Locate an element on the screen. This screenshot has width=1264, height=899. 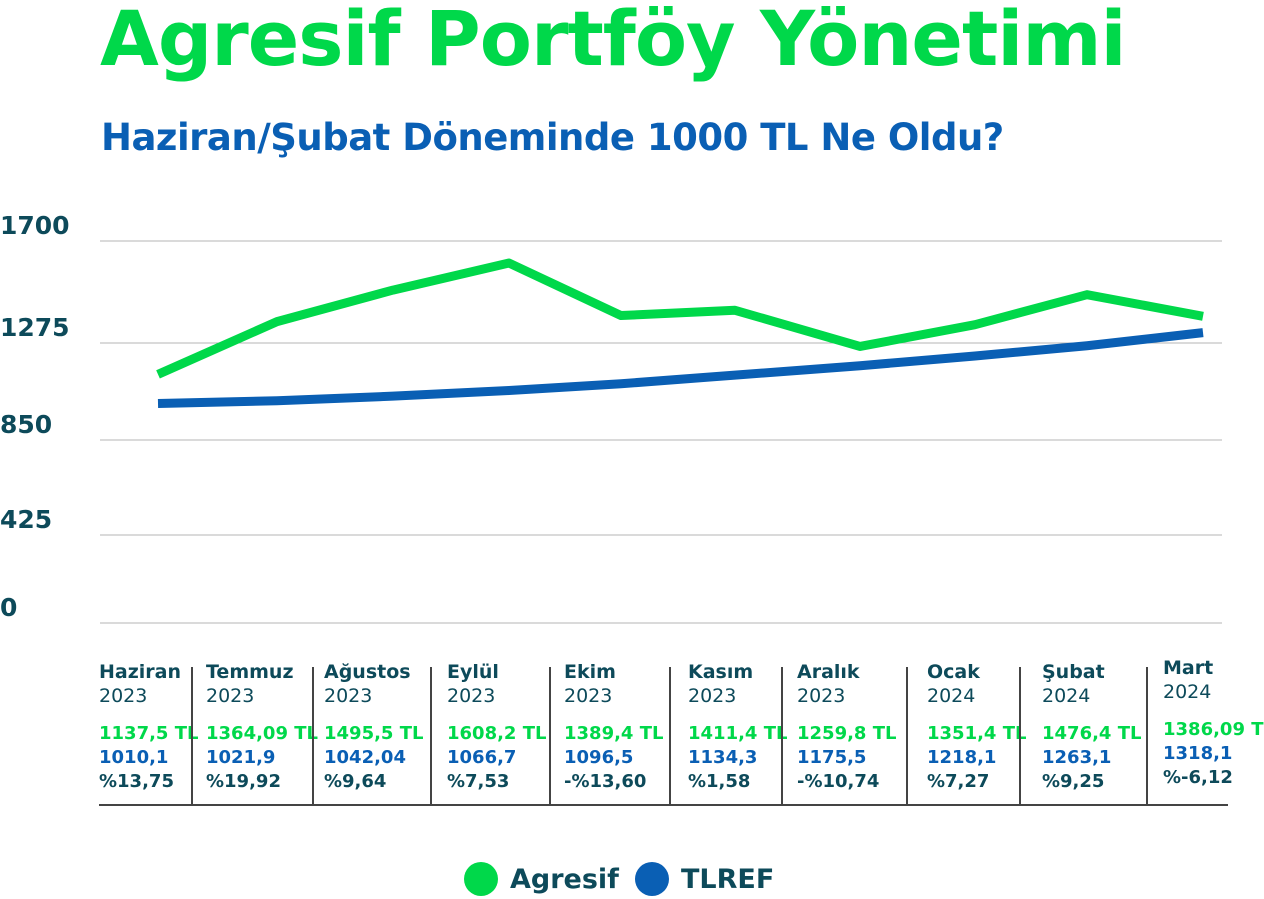
month-column: Haziran 2023 1137,5 TL 1010,1 %13,75 is located at coordinates (148, 727).